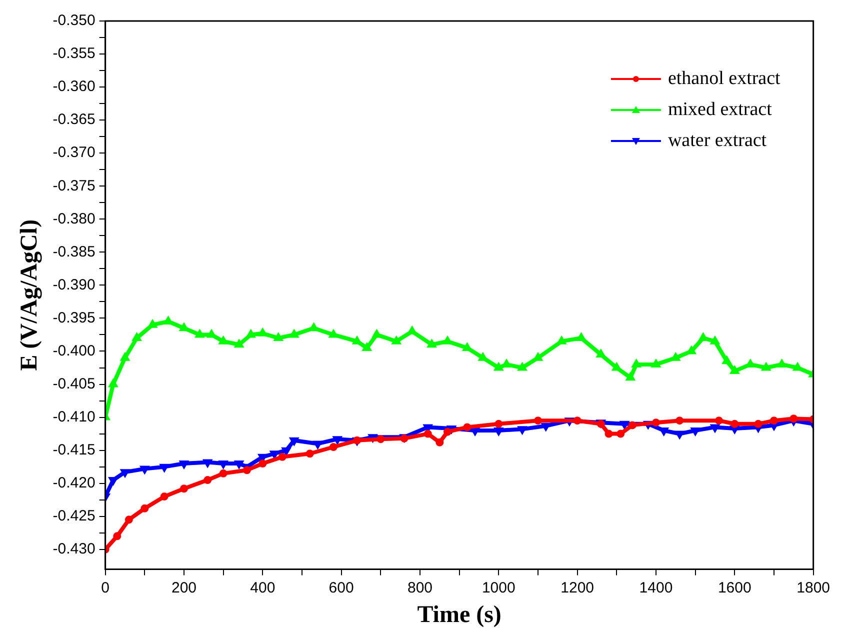 This screenshot has width=842, height=644. What do you see at coordinates (74, 153) in the screenshot?
I see `y-tick-label: -0.370` at bounding box center [74, 153].